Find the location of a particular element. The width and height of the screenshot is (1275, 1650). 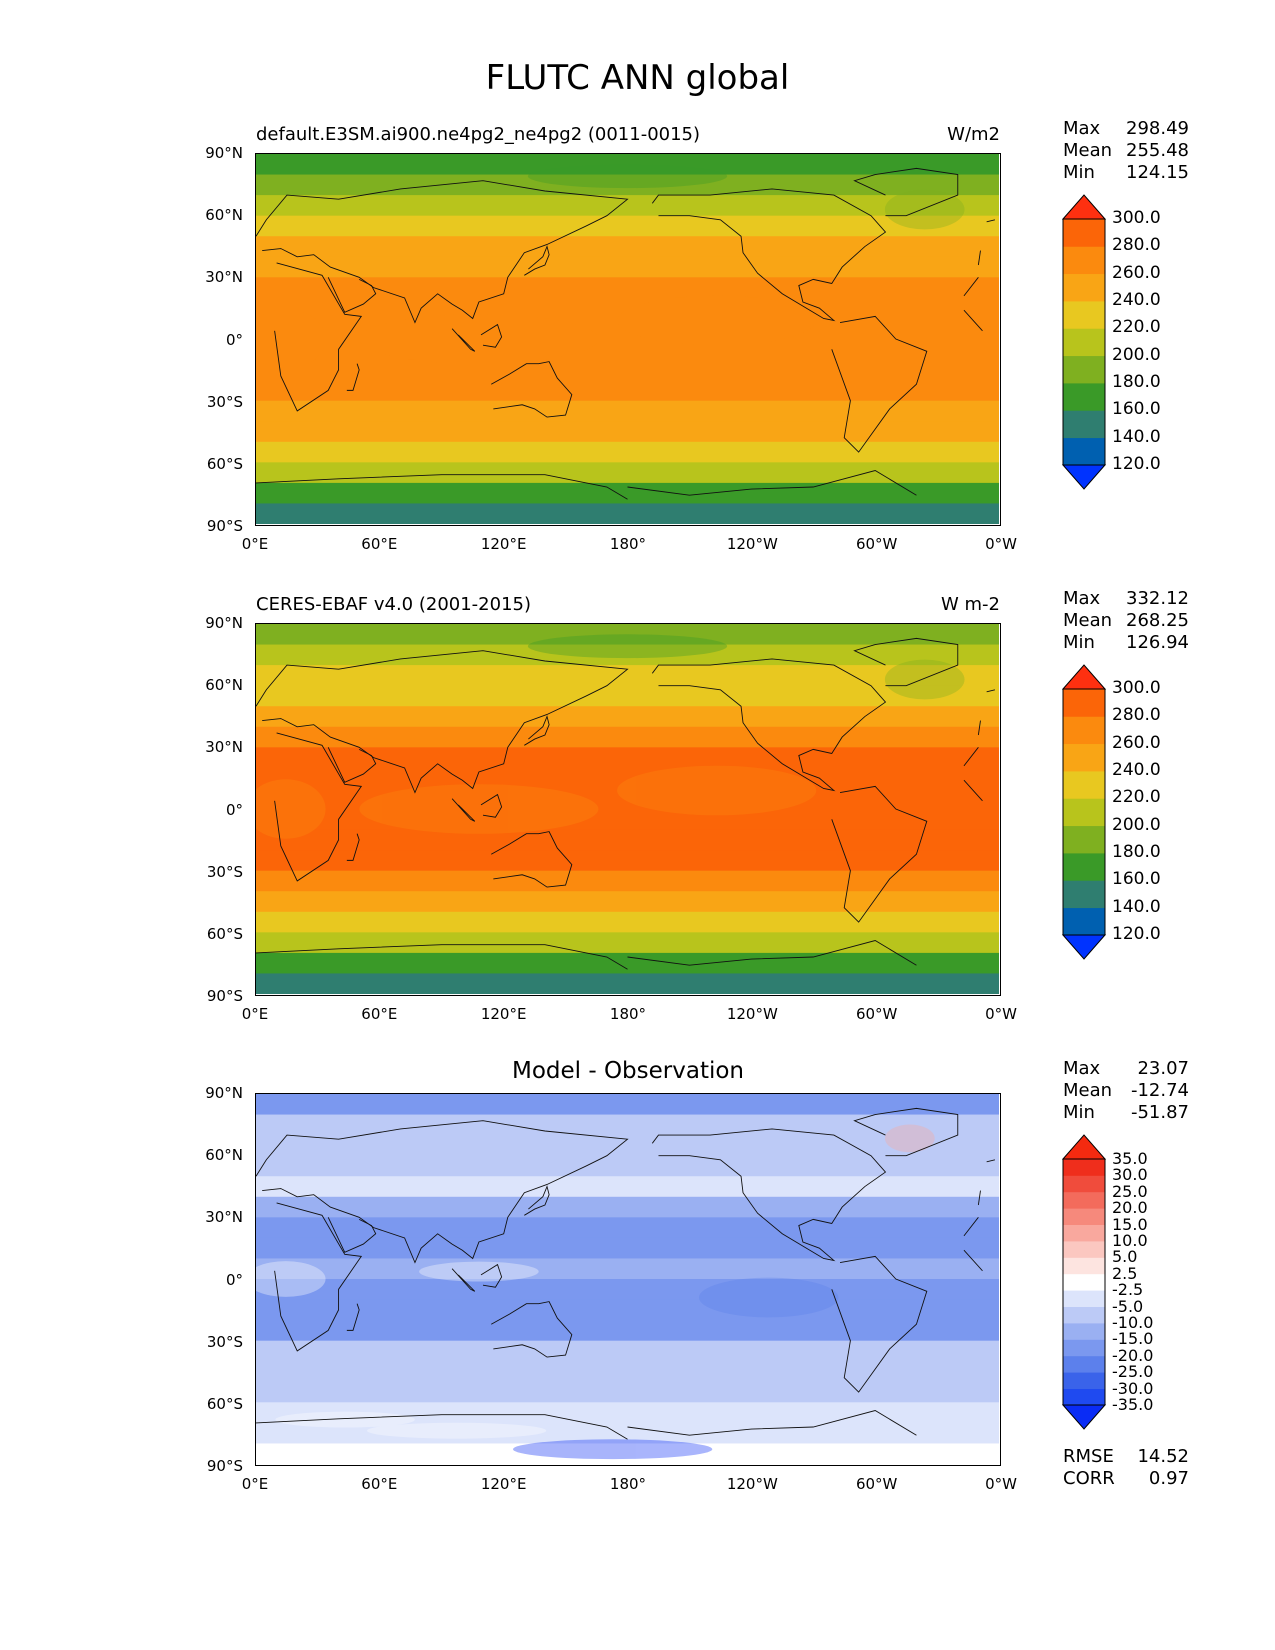

stat-max-value: 23.07 is located at coordinates (1163, 1068).